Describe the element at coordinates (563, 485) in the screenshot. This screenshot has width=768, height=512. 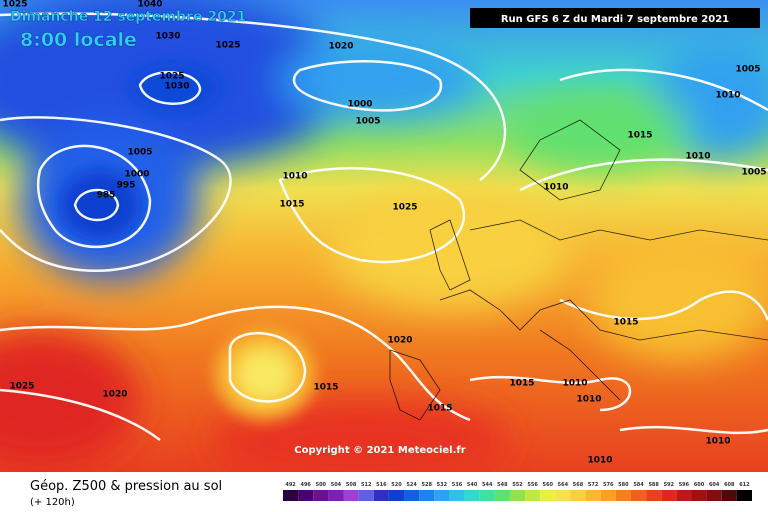
I see `scale-label: 564` at that location.